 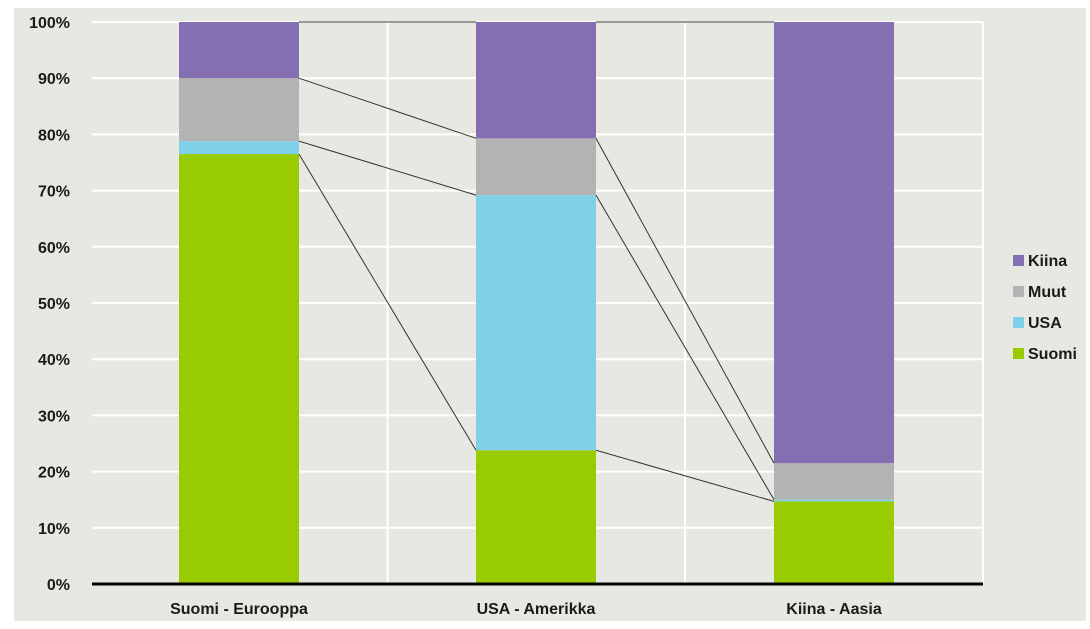 What do you see at coordinates (54, 529) in the screenshot?
I see `y-tick-label: 10%` at bounding box center [54, 529].